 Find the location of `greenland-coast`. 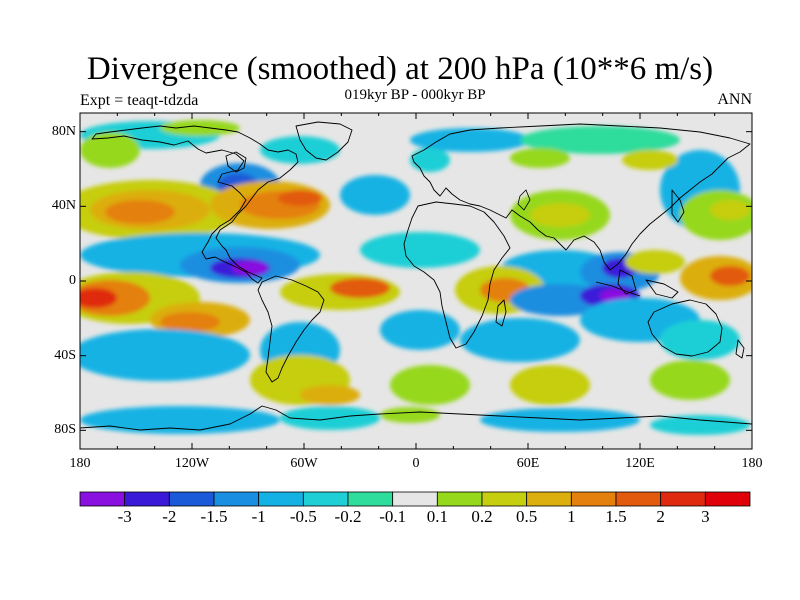

greenland-coast is located at coordinates (324, 141).